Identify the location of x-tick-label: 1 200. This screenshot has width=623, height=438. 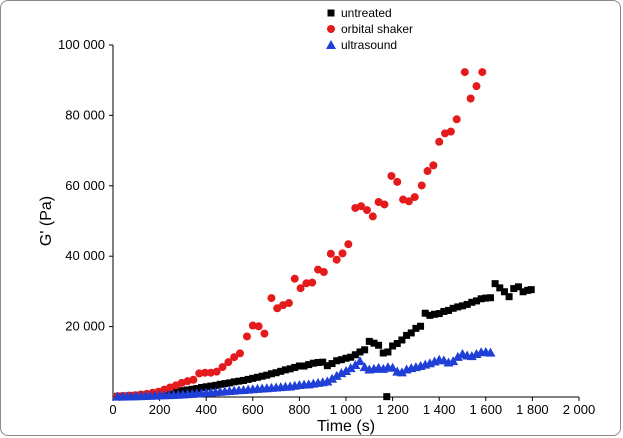
(392, 409).